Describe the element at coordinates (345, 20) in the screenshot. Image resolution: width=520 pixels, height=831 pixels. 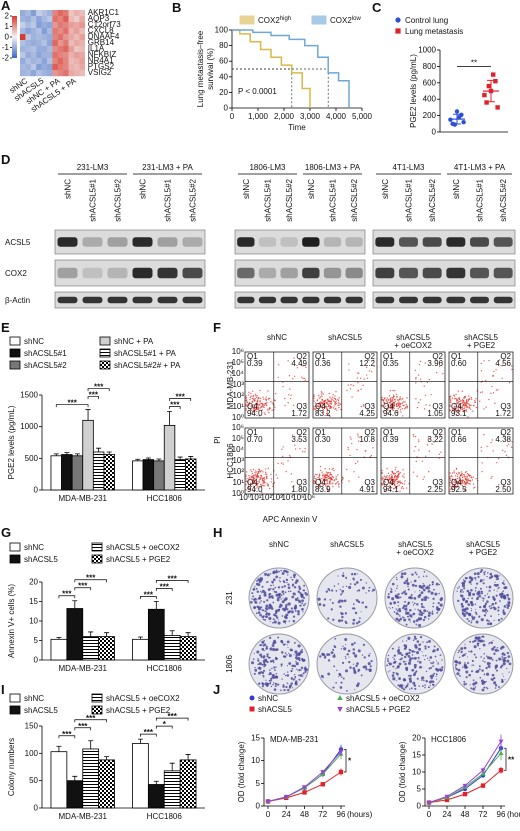
I see `legend-label: COX2low` at that location.